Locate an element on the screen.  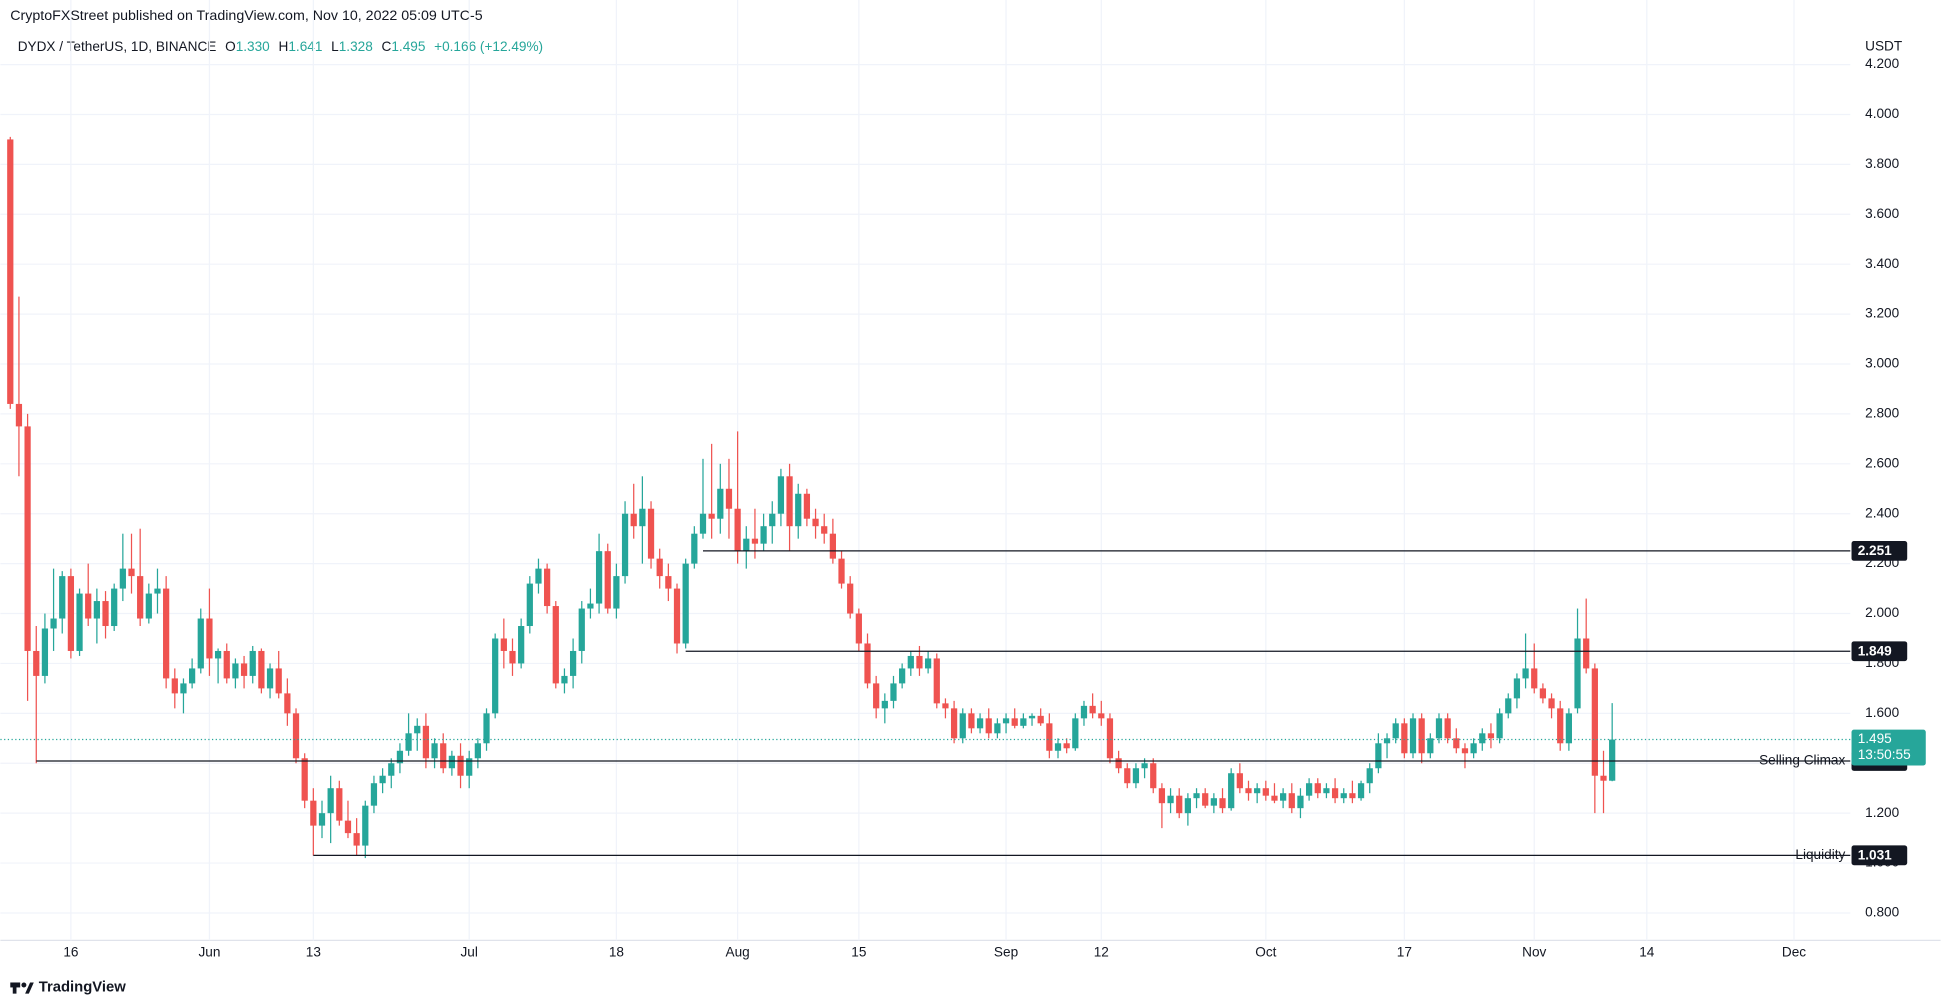
price-tag-label: 2.251 is located at coordinates (1875, 550).